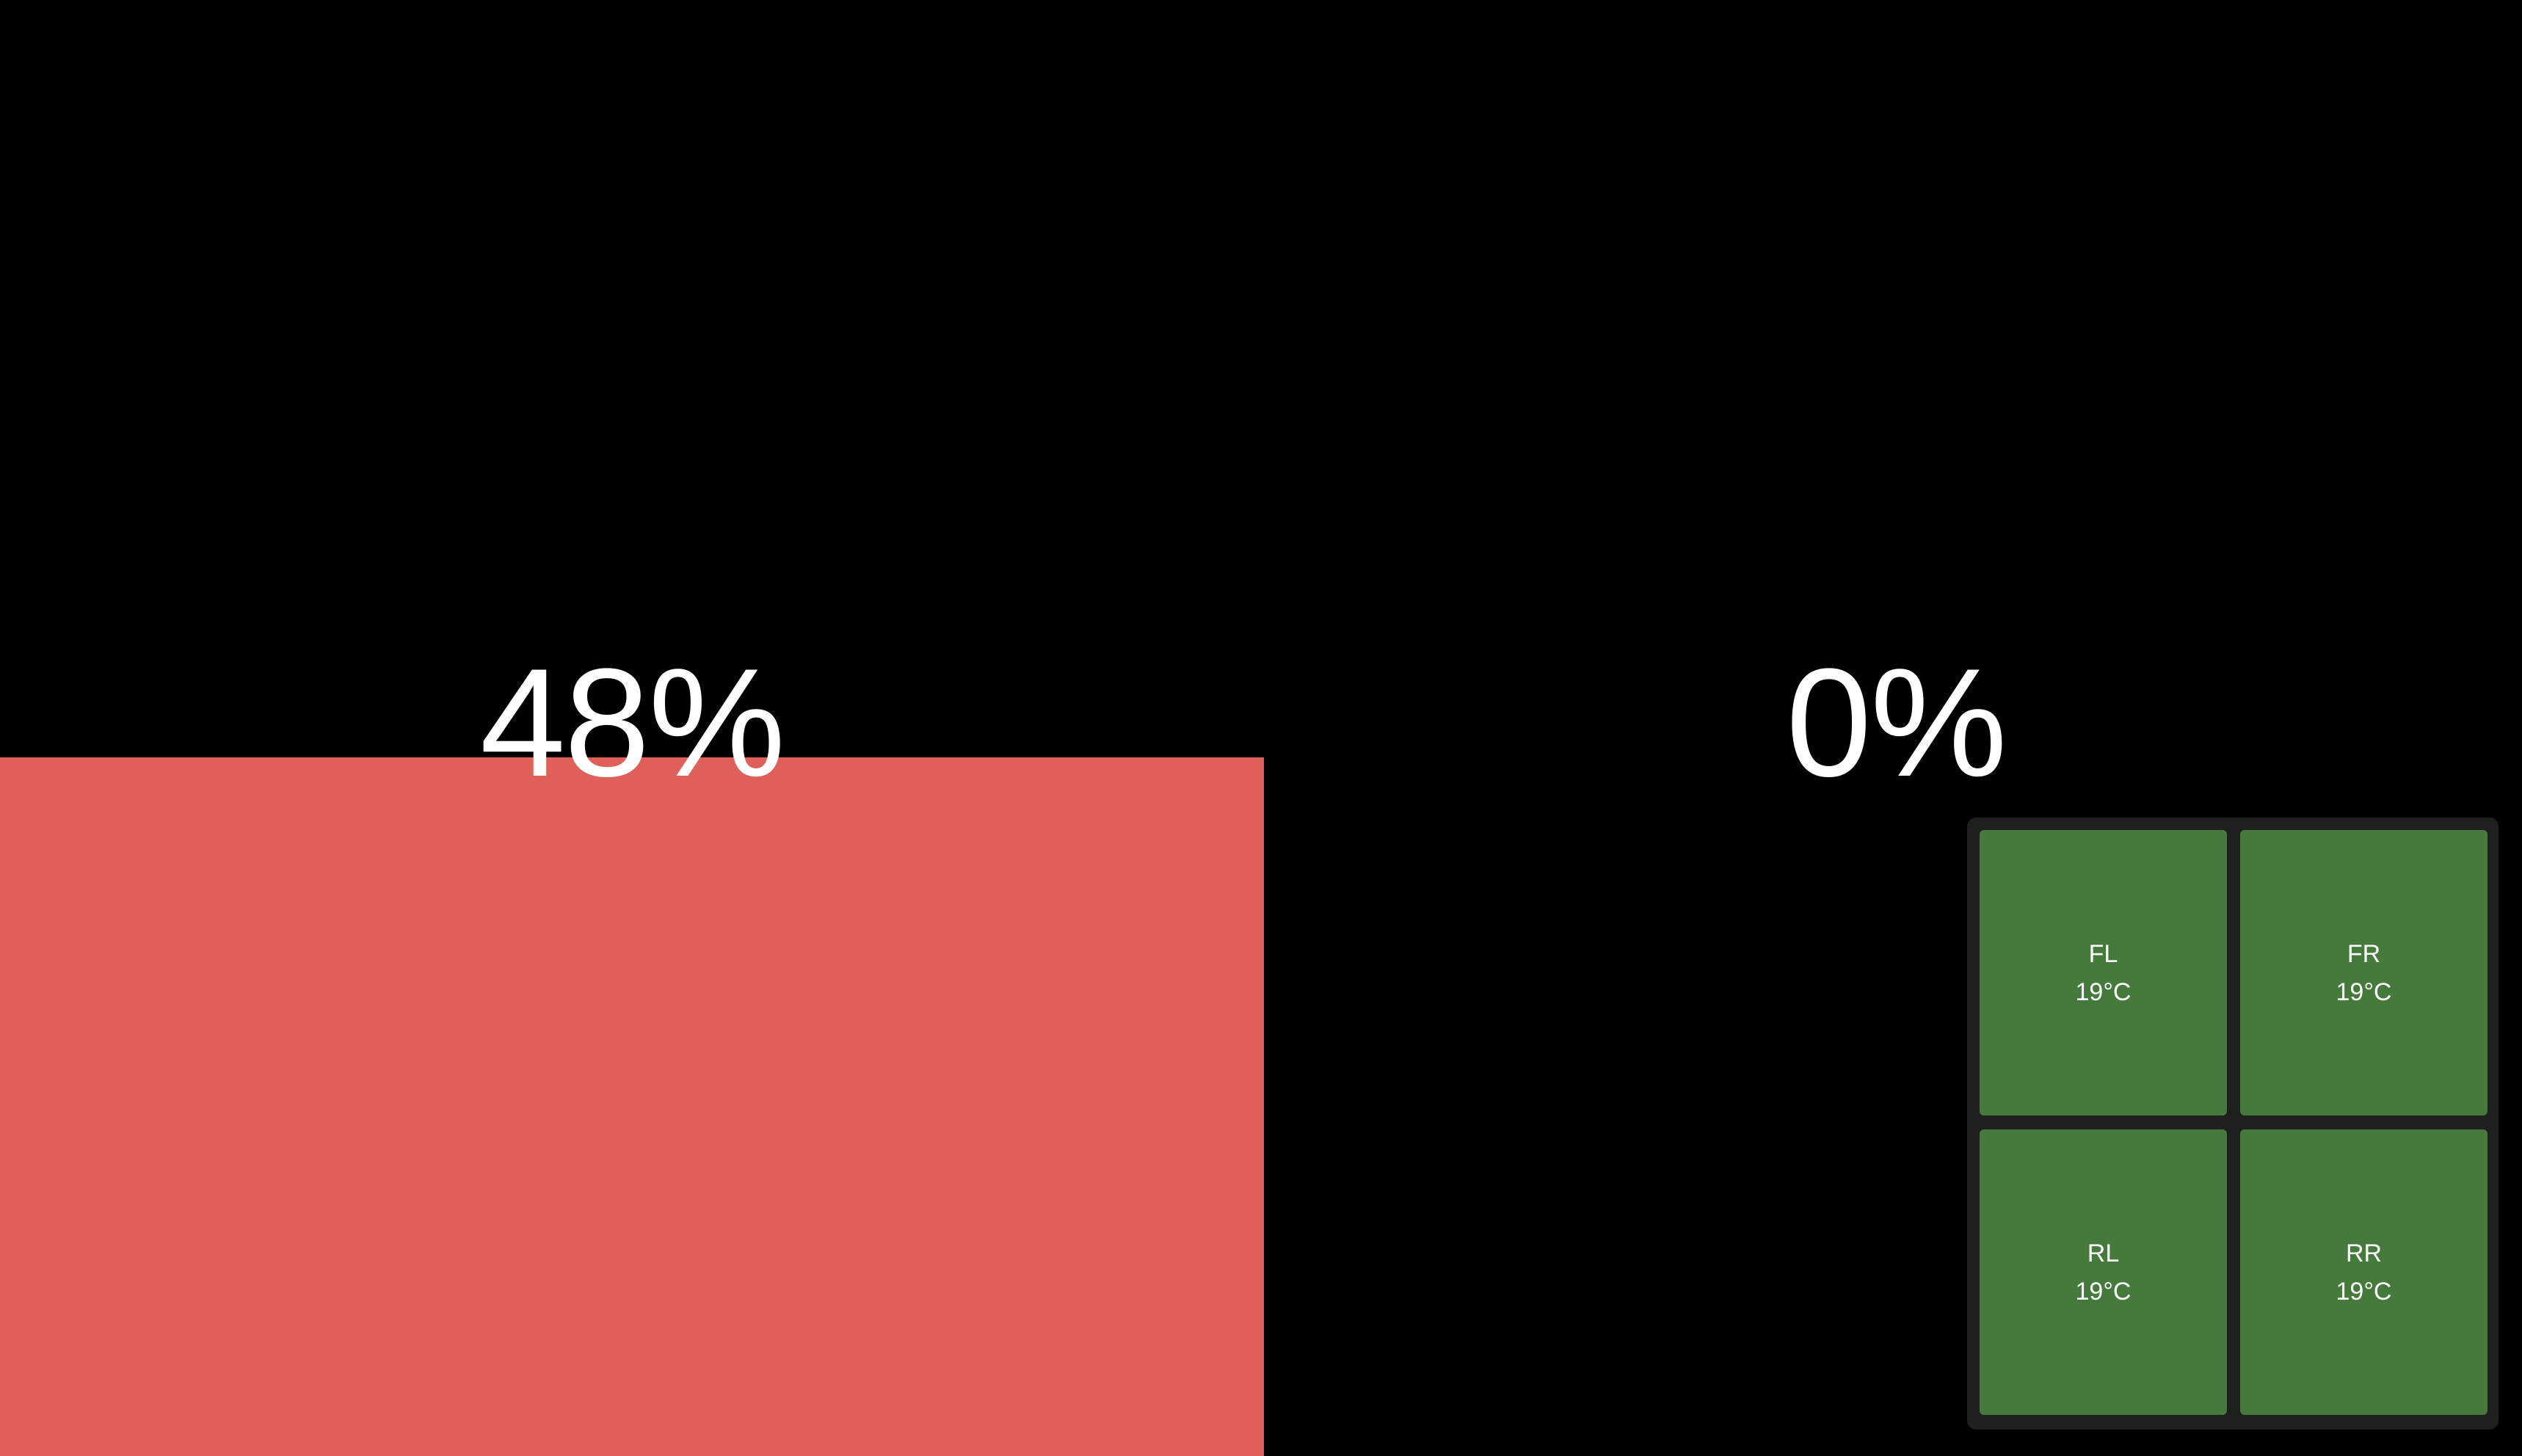  Describe the element at coordinates (2103, 1272) in the screenshot. I see `tyre-rear-left: RL 19°C` at that location.